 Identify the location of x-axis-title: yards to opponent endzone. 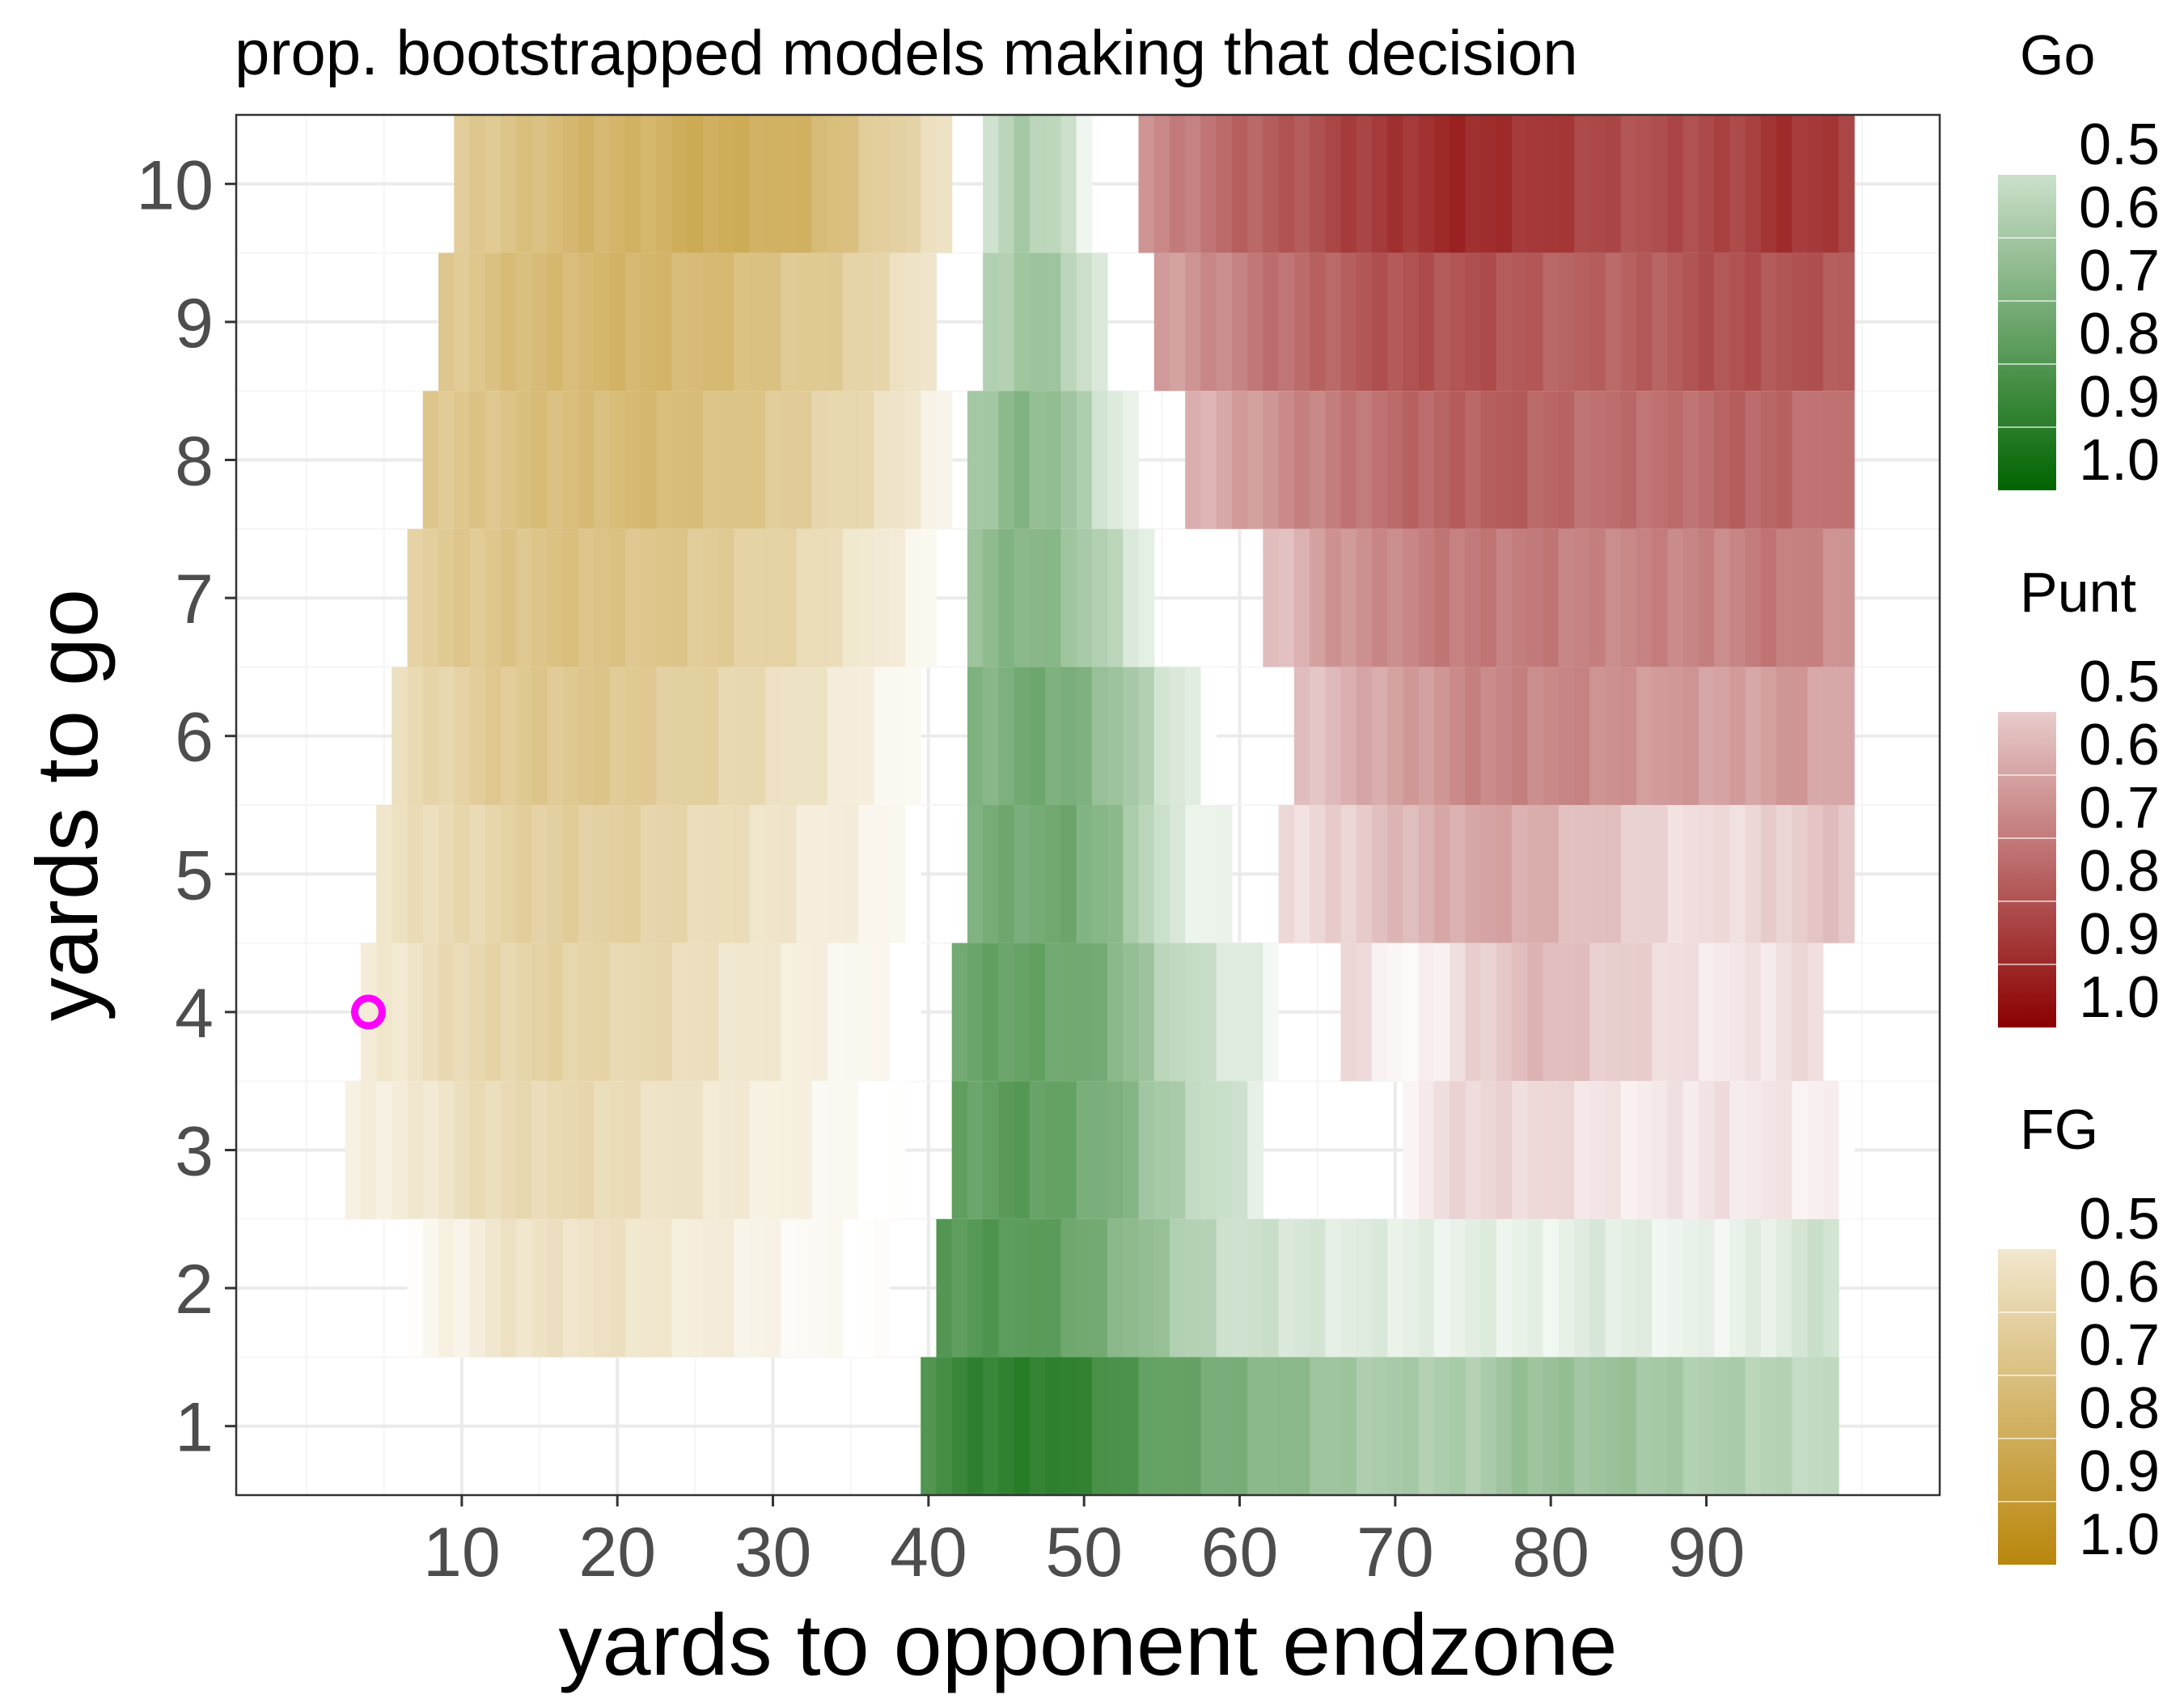
(1087, 1644).